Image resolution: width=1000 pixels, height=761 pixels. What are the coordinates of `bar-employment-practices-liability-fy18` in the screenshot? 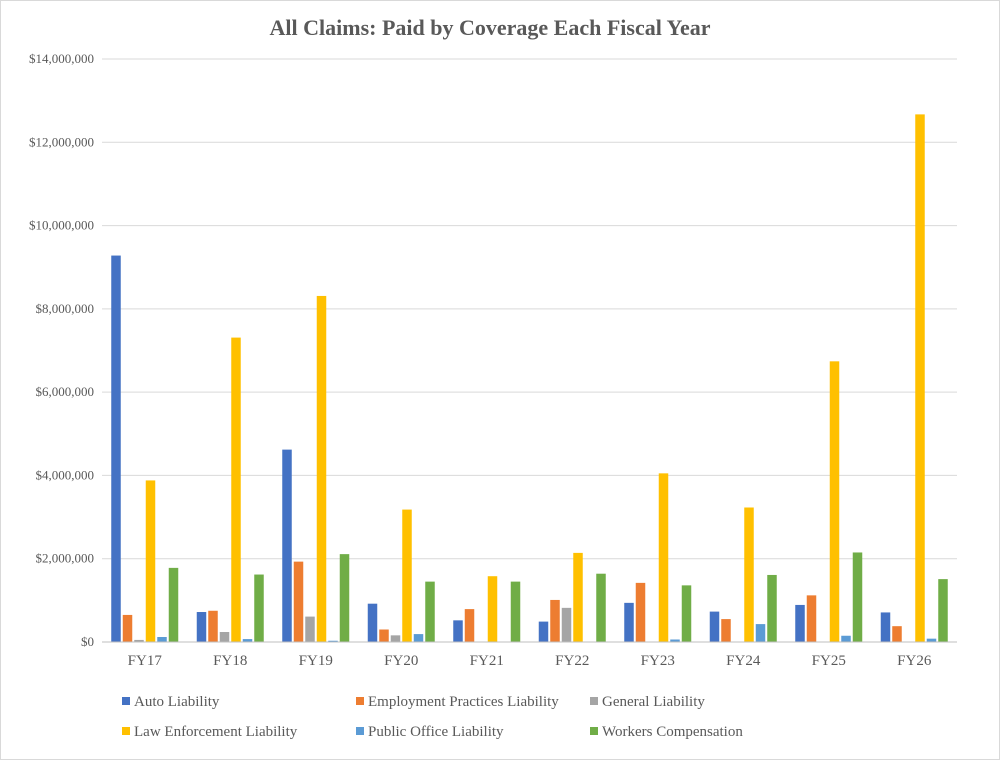 It's located at (213, 626).